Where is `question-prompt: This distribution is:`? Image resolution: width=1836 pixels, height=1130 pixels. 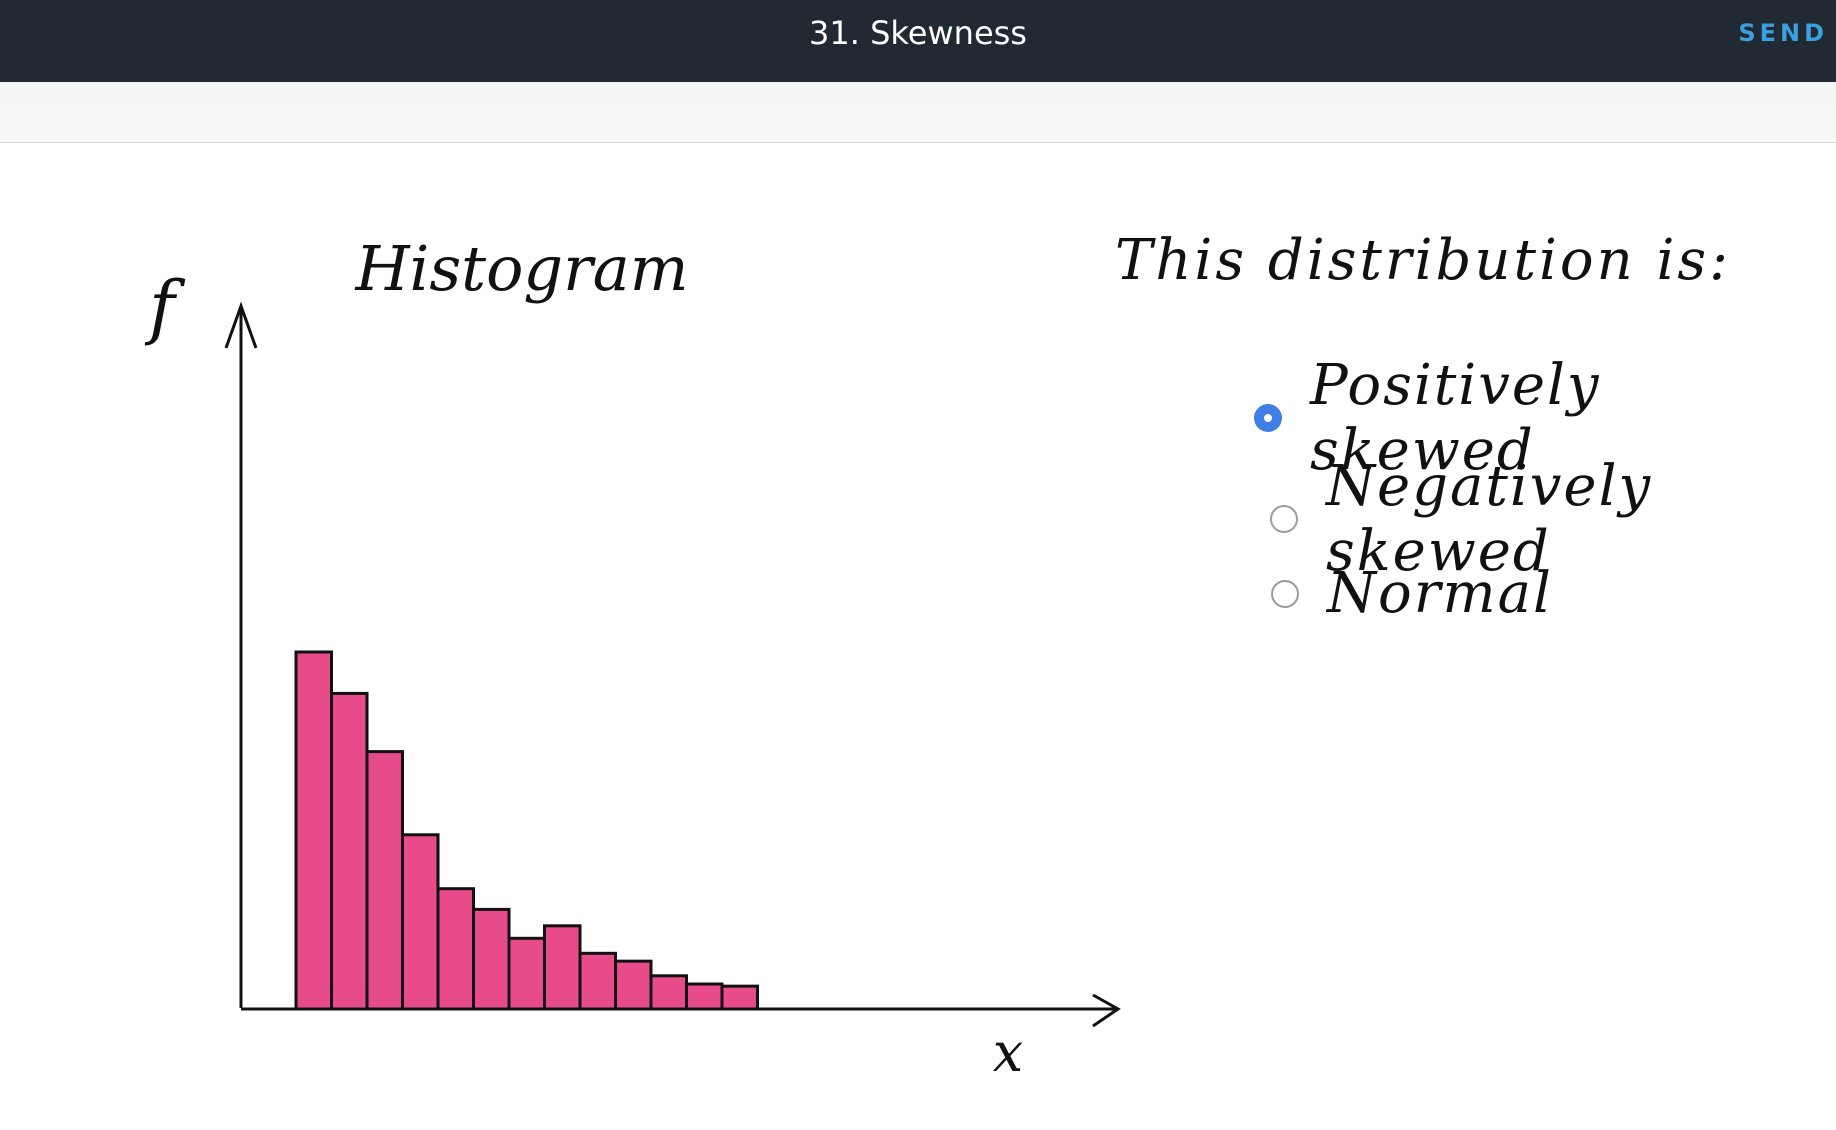
question-prompt: This distribution is: is located at coordinates (1423, 260).